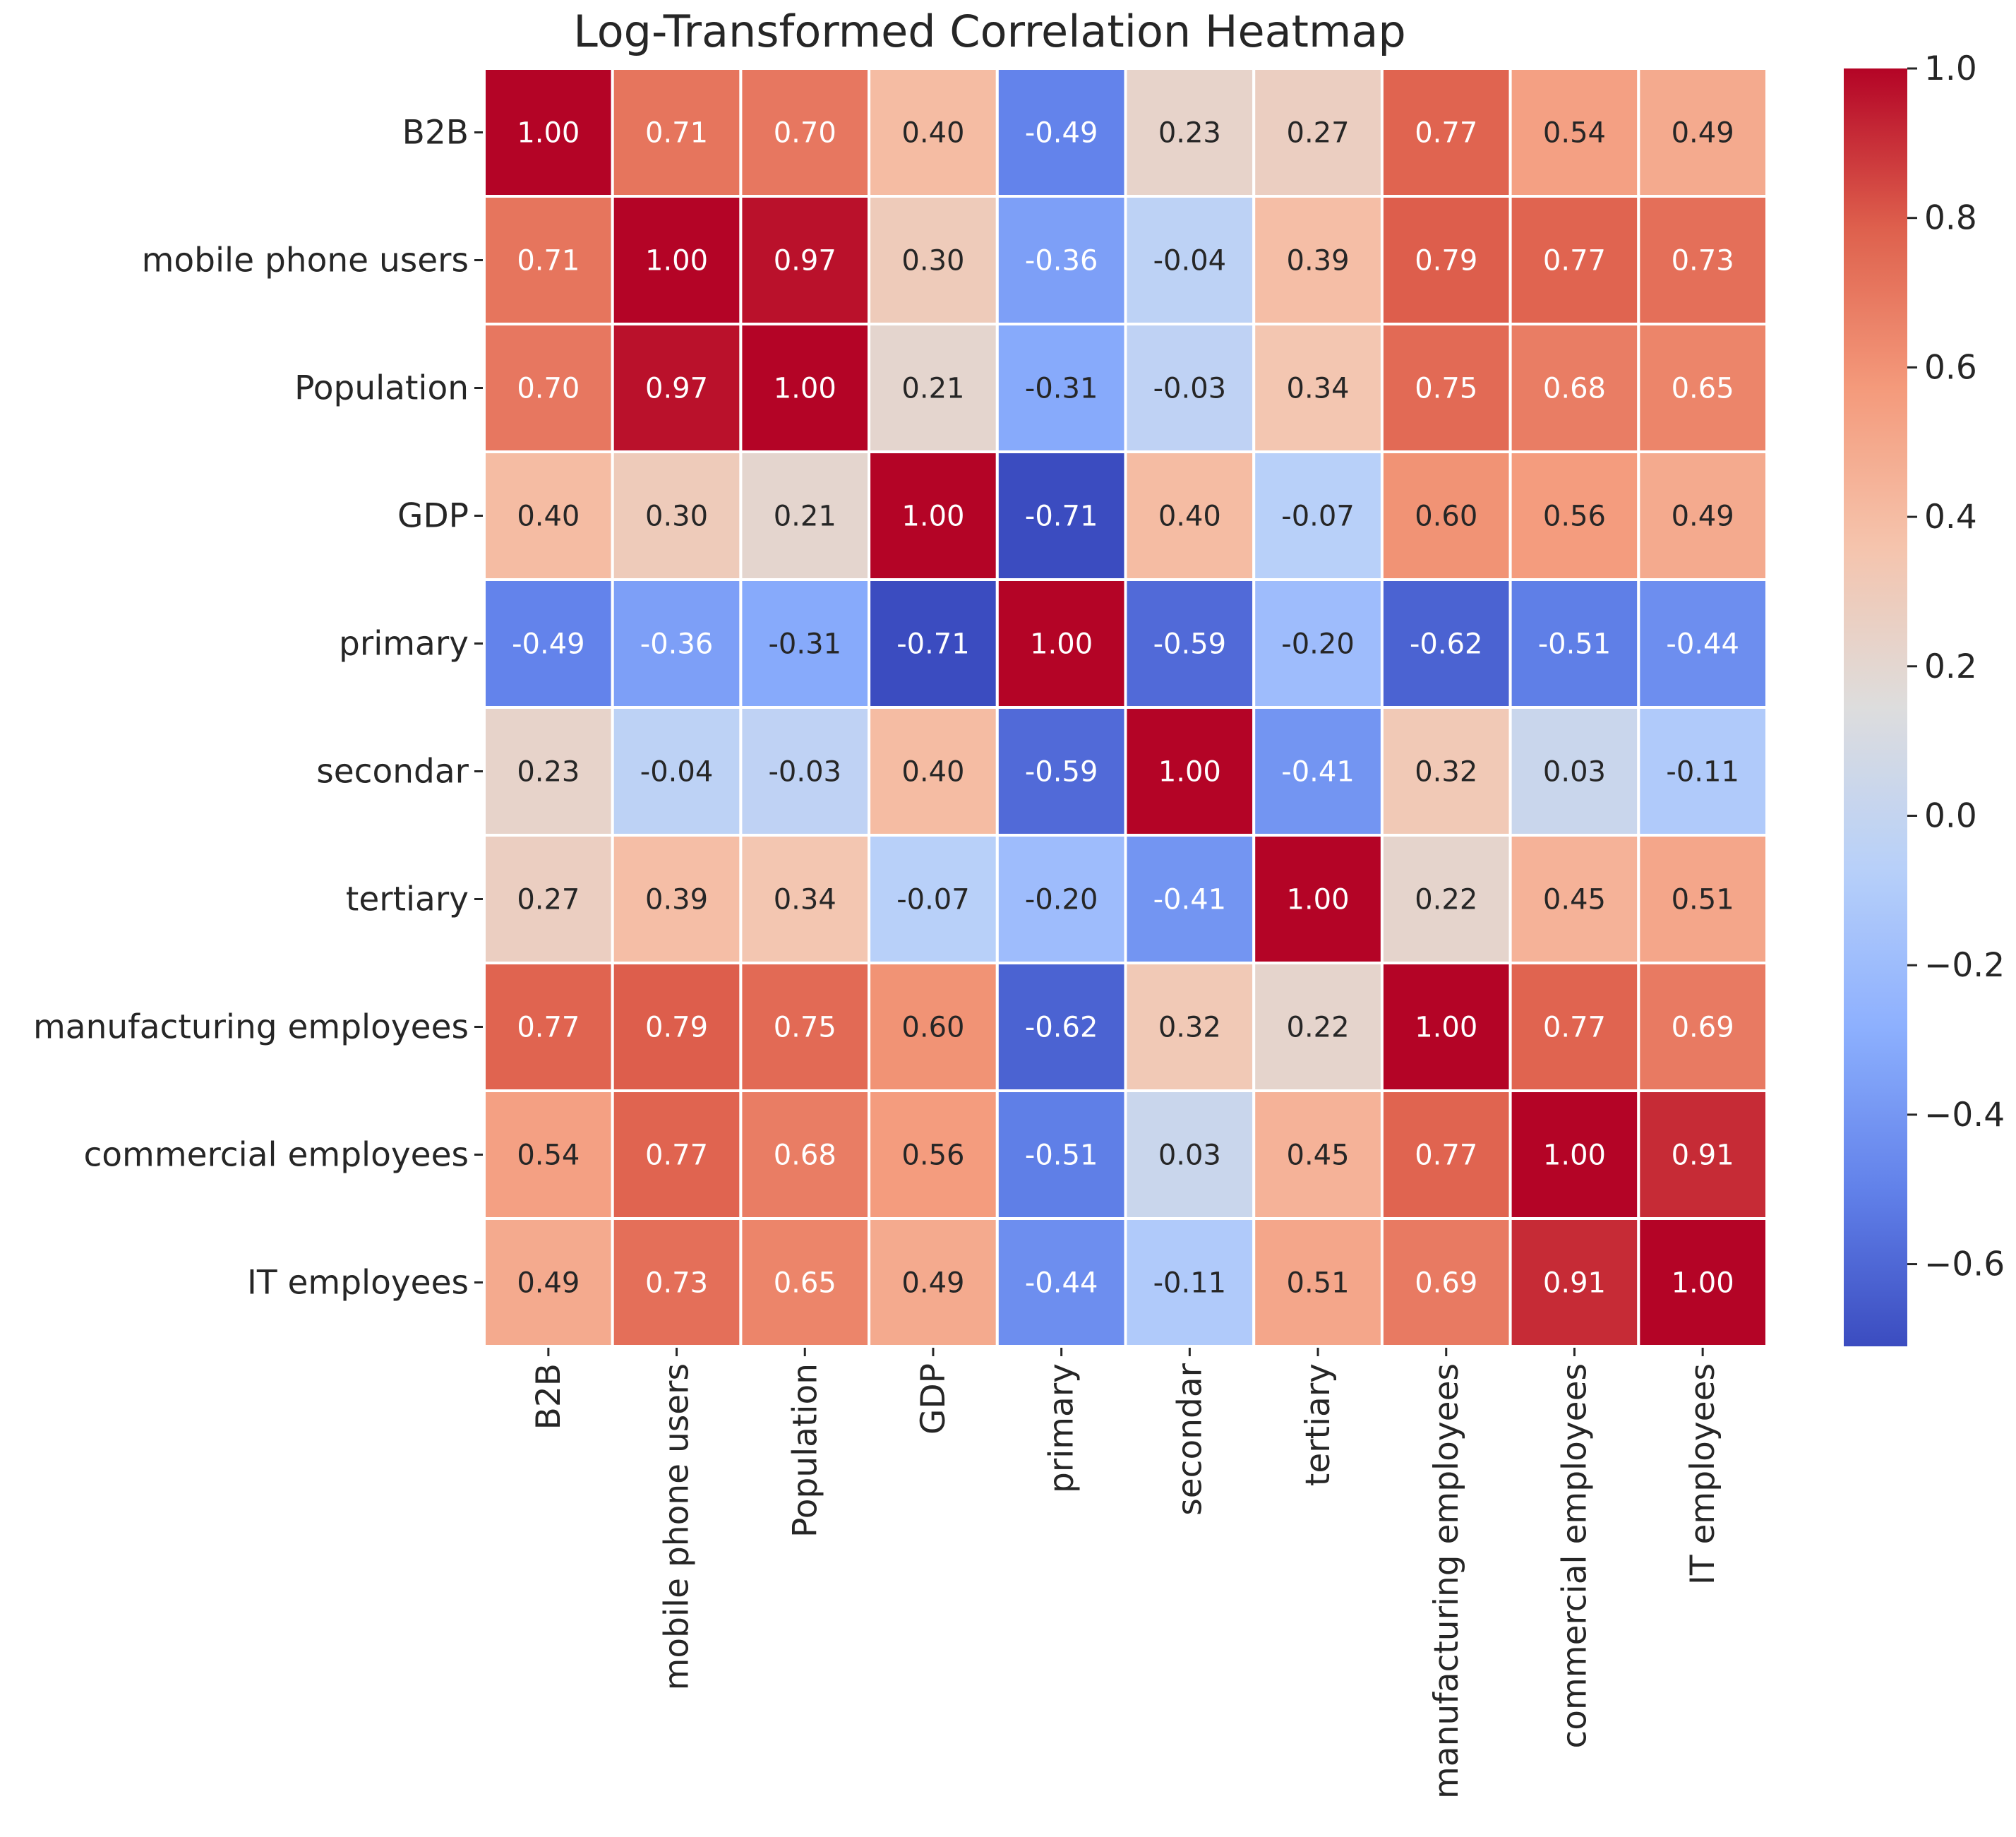 The image size is (2016, 1837). Describe the element at coordinates (805, 1283) in the screenshot. I see `cell-value-label: 0.65` at that location.